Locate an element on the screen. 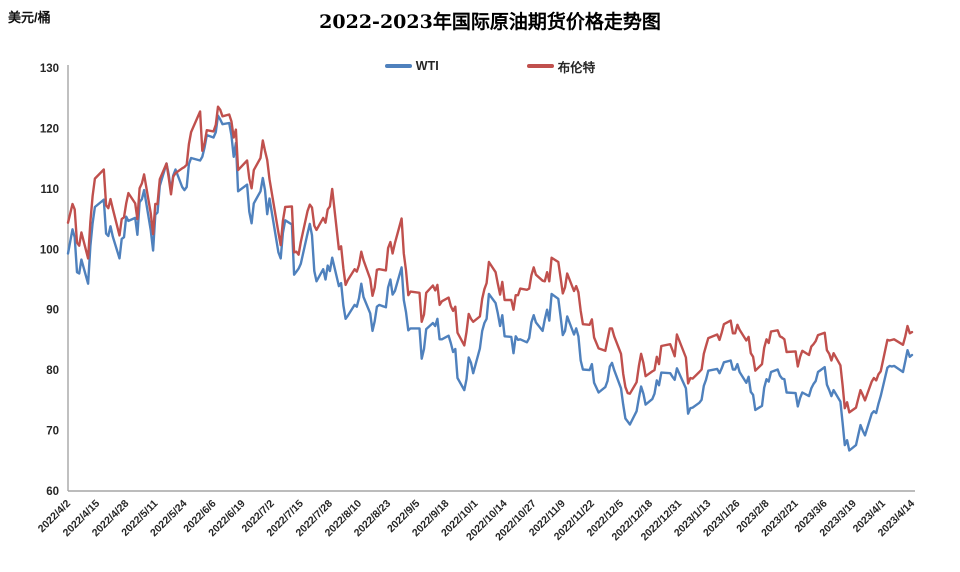 The height and width of the screenshot is (572, 960). y-tick-label: 80 is located at coordinates (52, 371).